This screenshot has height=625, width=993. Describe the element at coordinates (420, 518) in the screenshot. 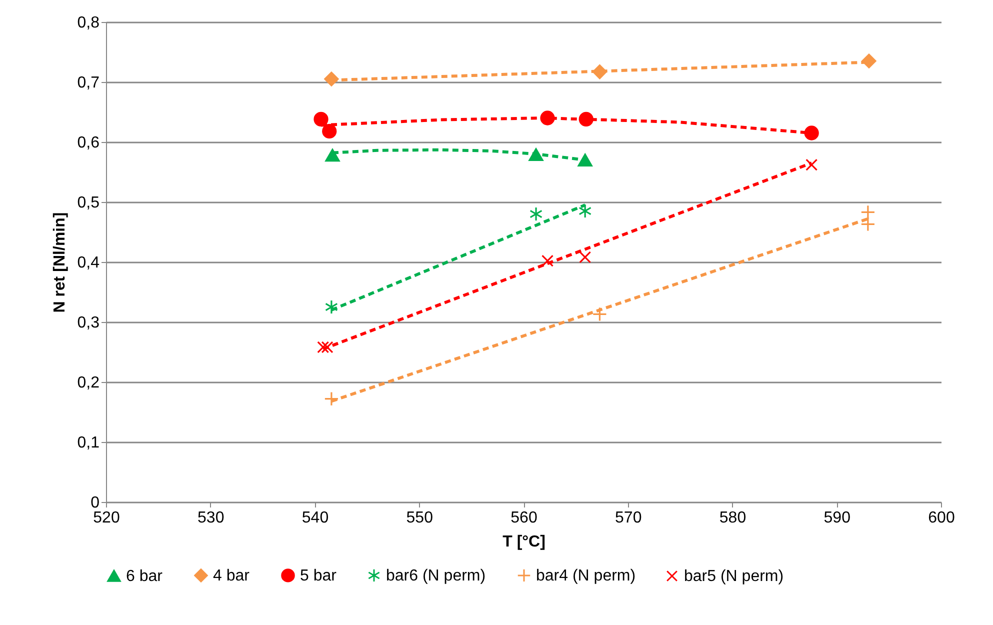

I see `x-tick-label: 550` at that location.